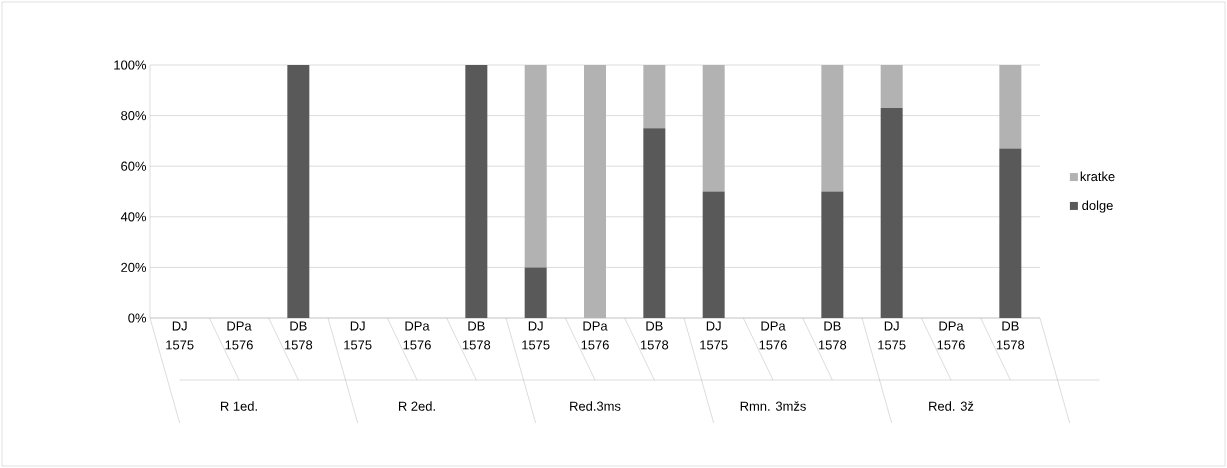 This screenshot has height=468, width=1227. Describe the element at coordinates (951, 406) in the screenshot. I see `text: Red. 3ž` at that location.